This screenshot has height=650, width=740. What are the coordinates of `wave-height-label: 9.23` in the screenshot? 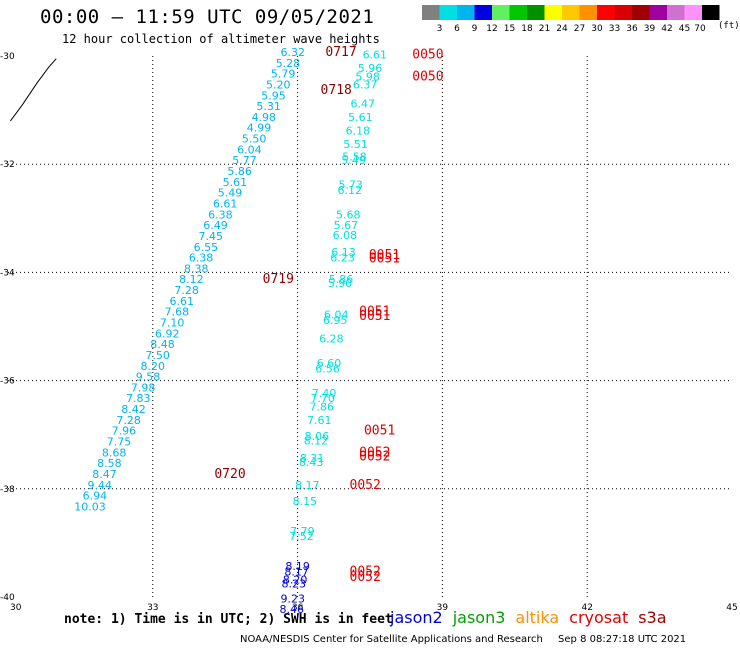 It's located at (293, 598).